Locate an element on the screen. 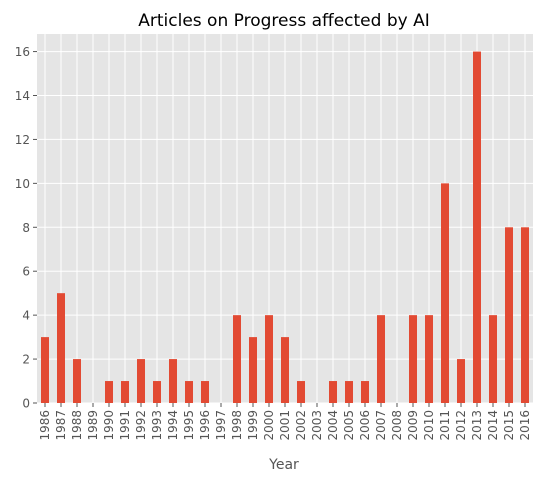 This screenshot has width=543, height=485. bar-2016 is located at coordinates (525, 315).